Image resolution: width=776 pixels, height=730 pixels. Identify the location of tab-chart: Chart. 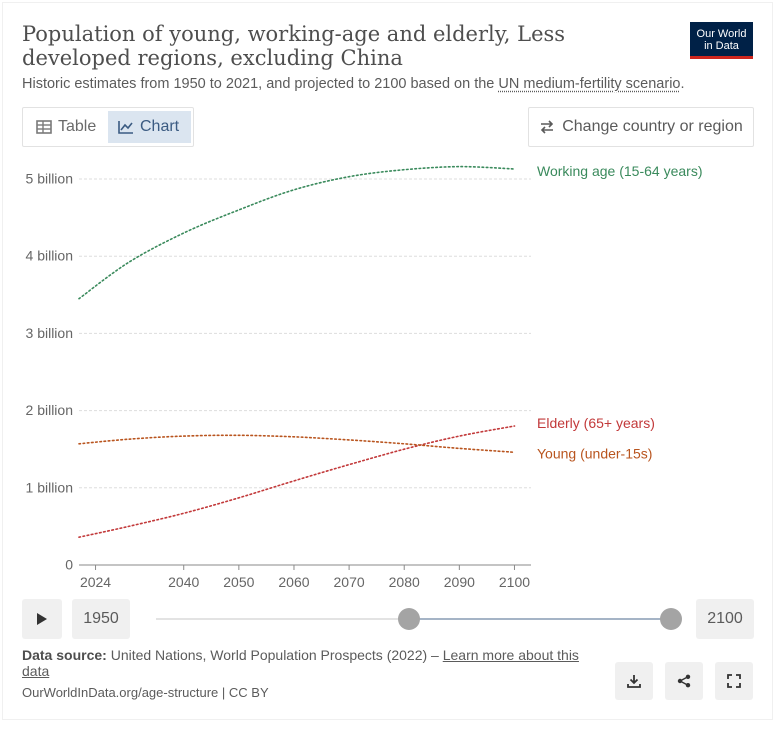
(149, 127).